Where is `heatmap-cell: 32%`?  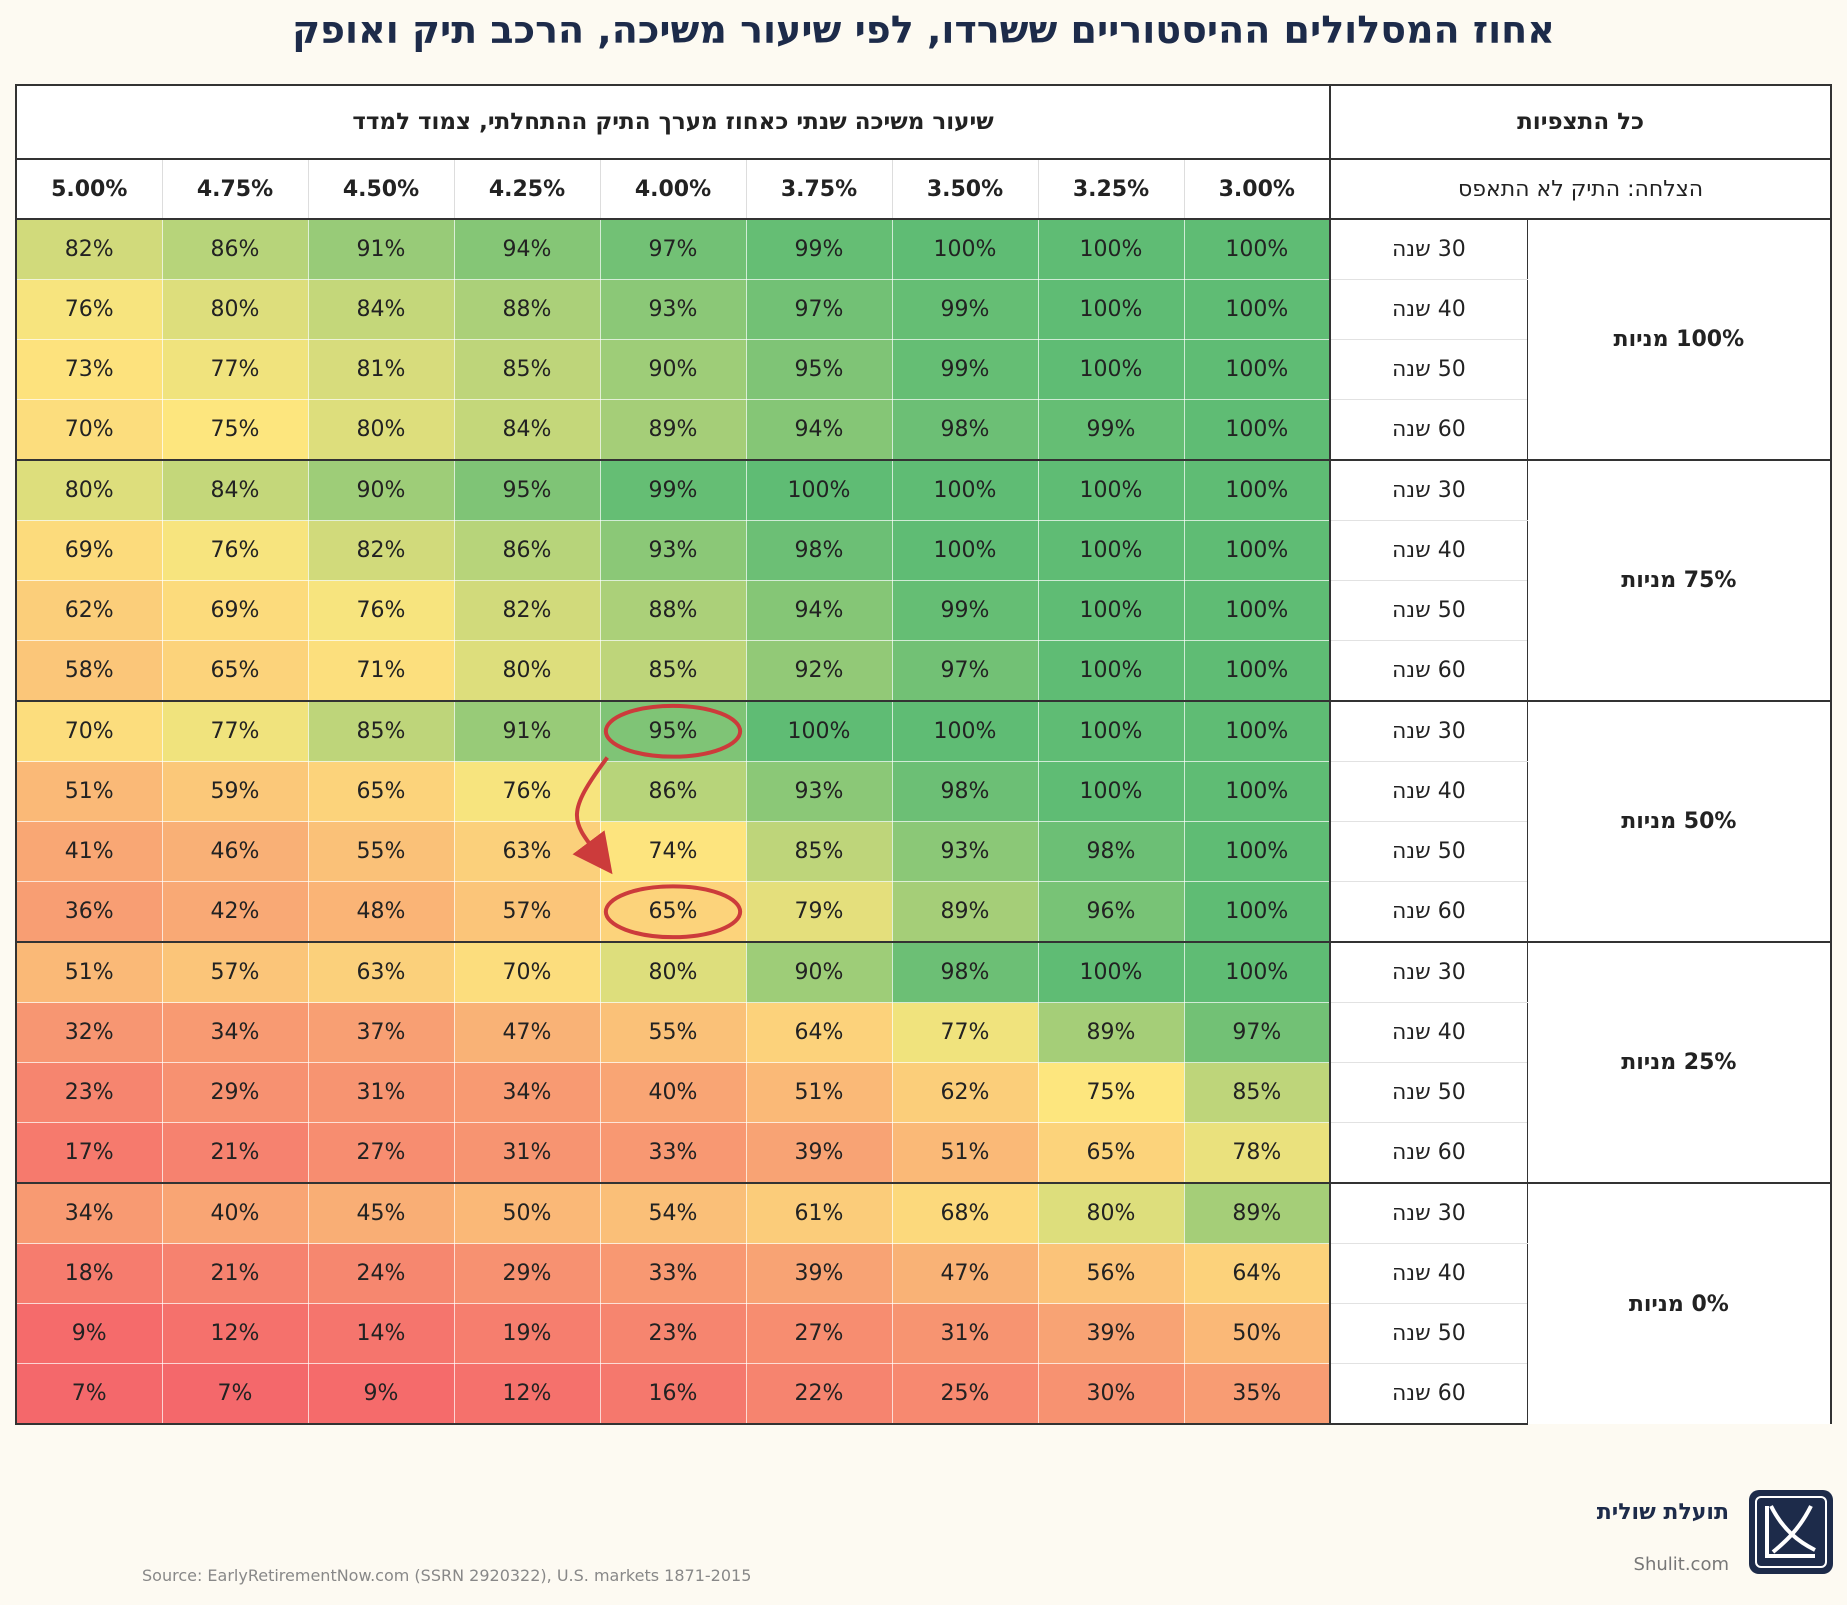 heatmap-cell: 32% is located at coordinates (89, 1032).